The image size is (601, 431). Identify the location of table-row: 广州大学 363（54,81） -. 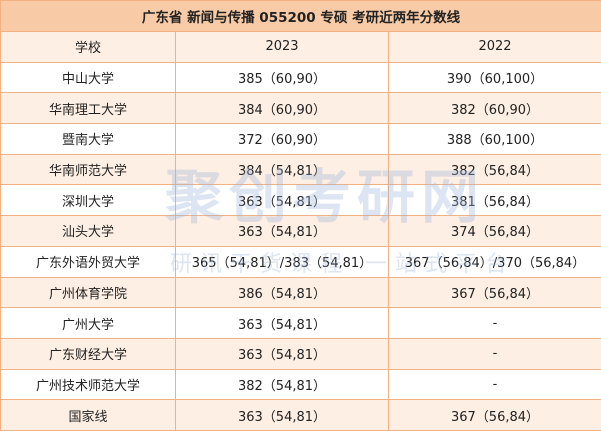
(300, 323).